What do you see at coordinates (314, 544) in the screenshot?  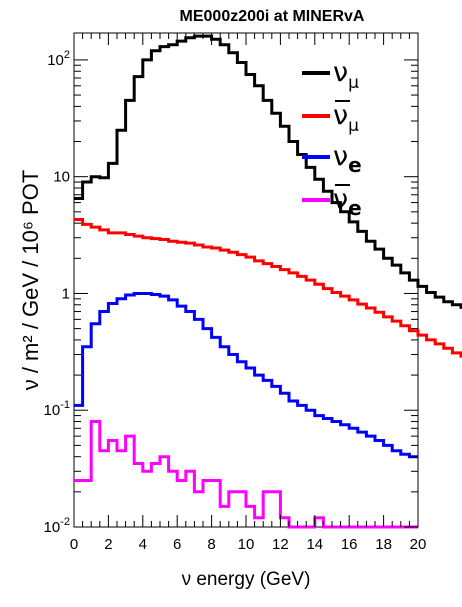 I see `x-tick-label: 14` at bounding box center [314, 544].